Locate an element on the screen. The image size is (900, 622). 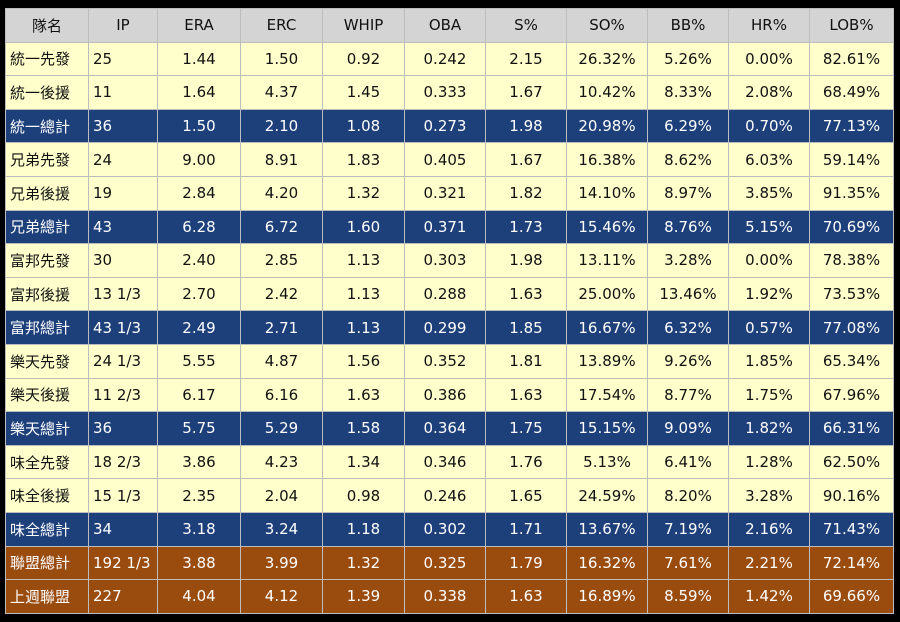
stat-cell: 1.58 is located at coordinates (363, 428).